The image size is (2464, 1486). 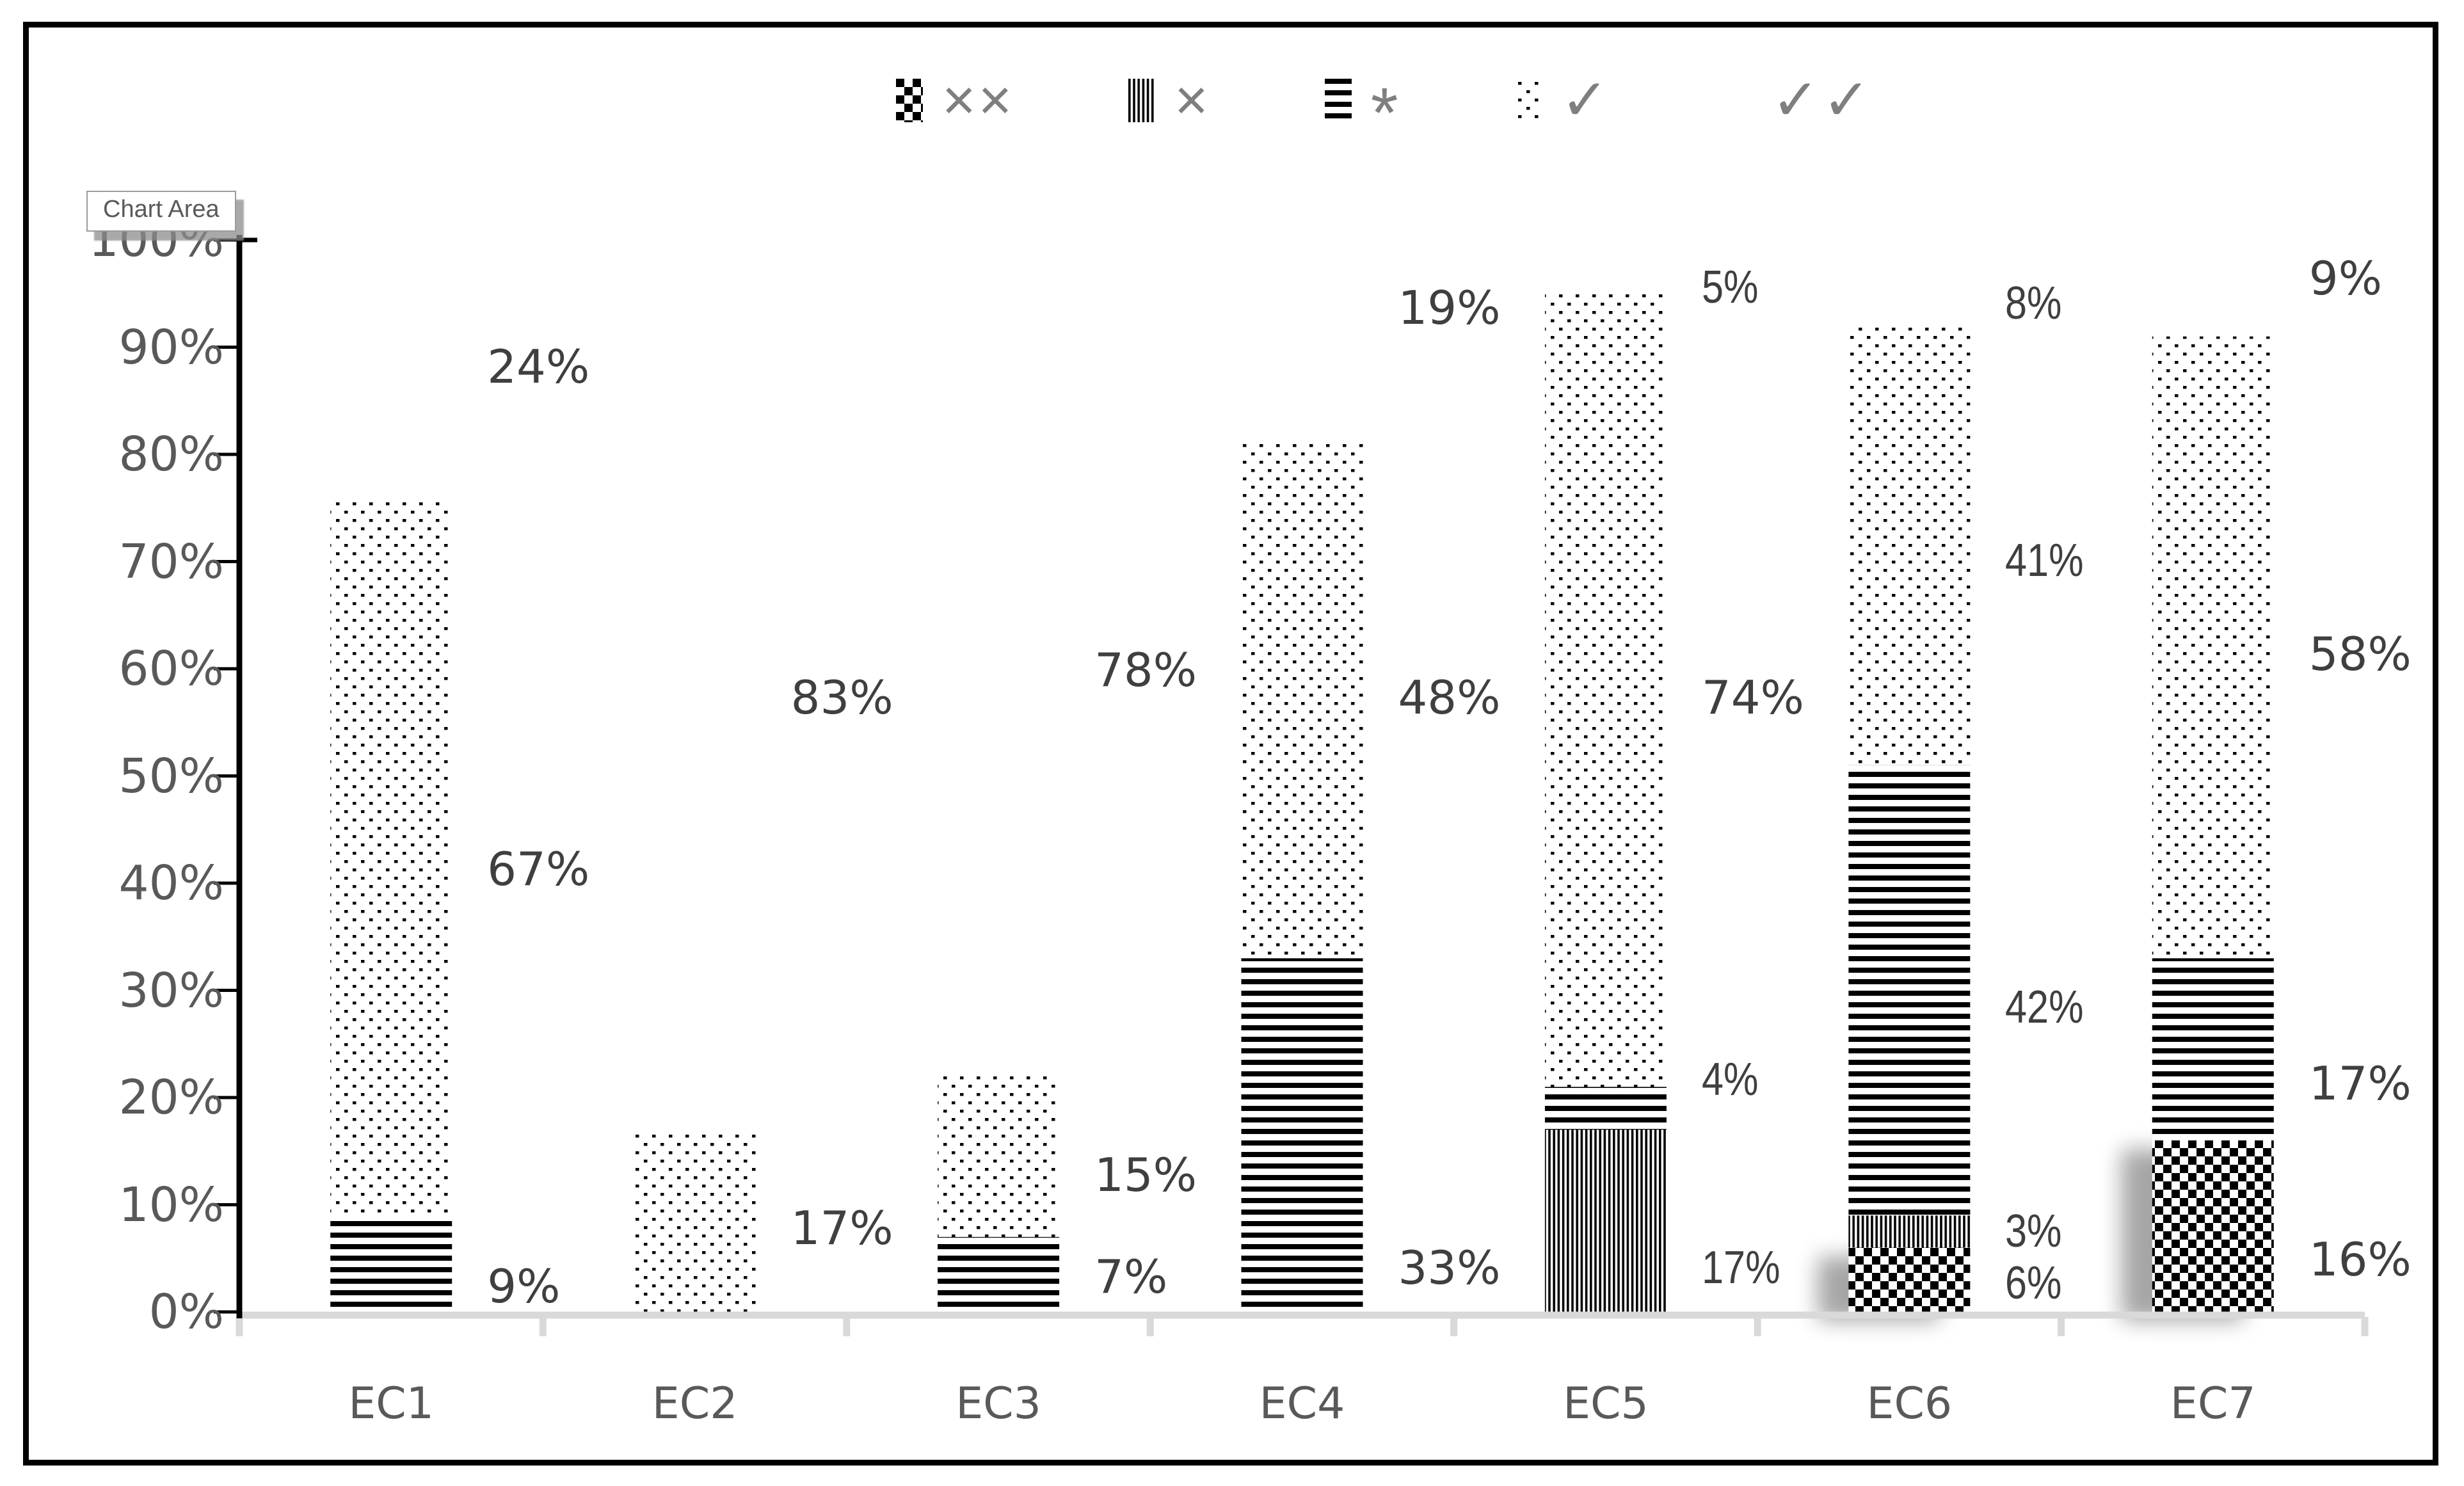 What do you see at coordinates (841, 1229) in the screenshot?
I see `data-label-EC2-17%: 17%` at bounding box center [841, 1229].